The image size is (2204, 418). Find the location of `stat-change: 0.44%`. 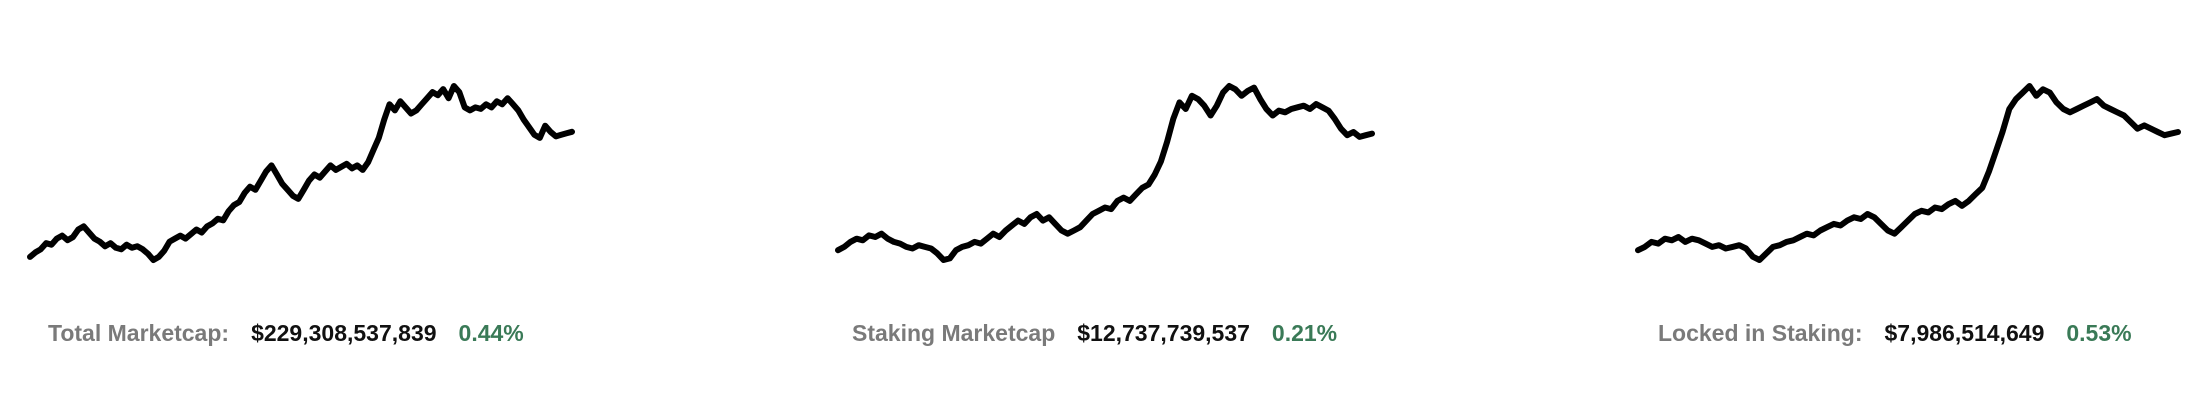

stat-change: 0.44% is located at coordinates (491, 332).